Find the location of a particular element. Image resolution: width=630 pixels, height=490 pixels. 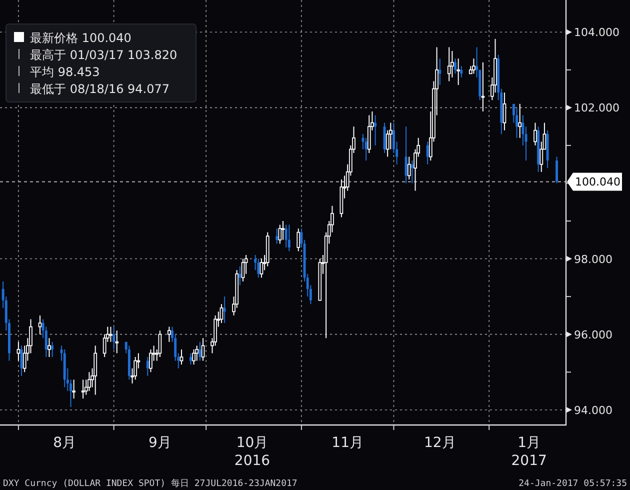

text: DXY Curncy (DOLLAR INDEX SPOT) 每日 27JUL2016-23JAN2017 is located at coordinates (150, 483).